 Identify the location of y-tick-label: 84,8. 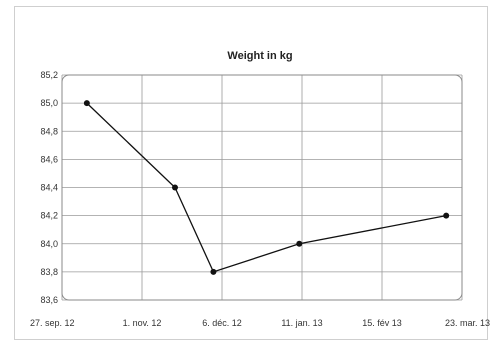
(49, 131).